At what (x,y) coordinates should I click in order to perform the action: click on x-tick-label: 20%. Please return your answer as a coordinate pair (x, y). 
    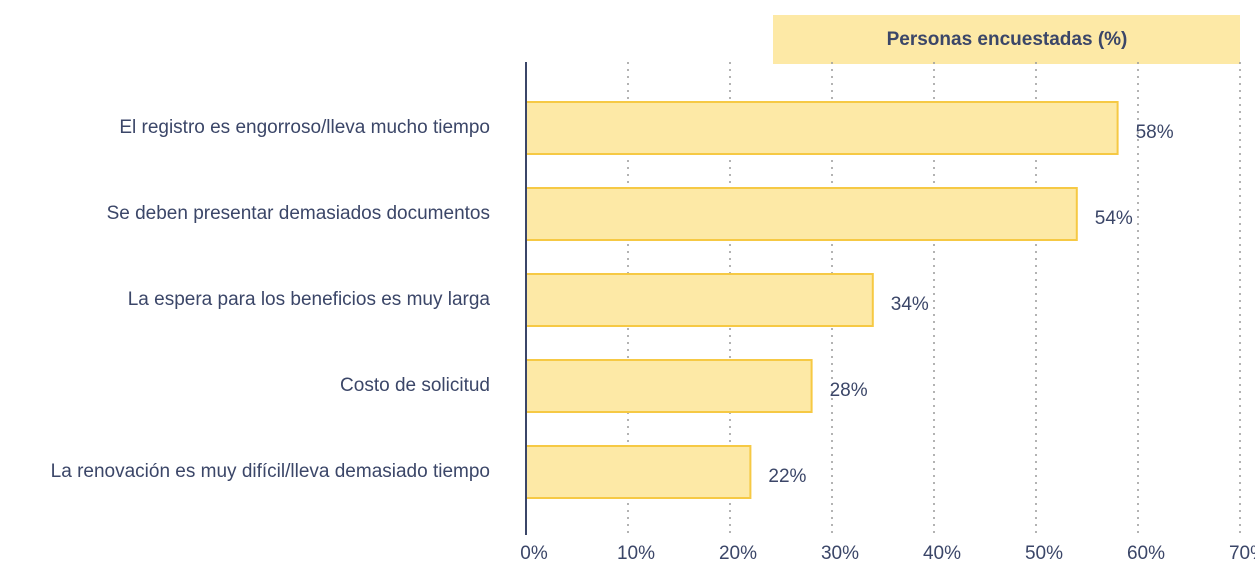
    Looking at the image, I should click on (738, 553).